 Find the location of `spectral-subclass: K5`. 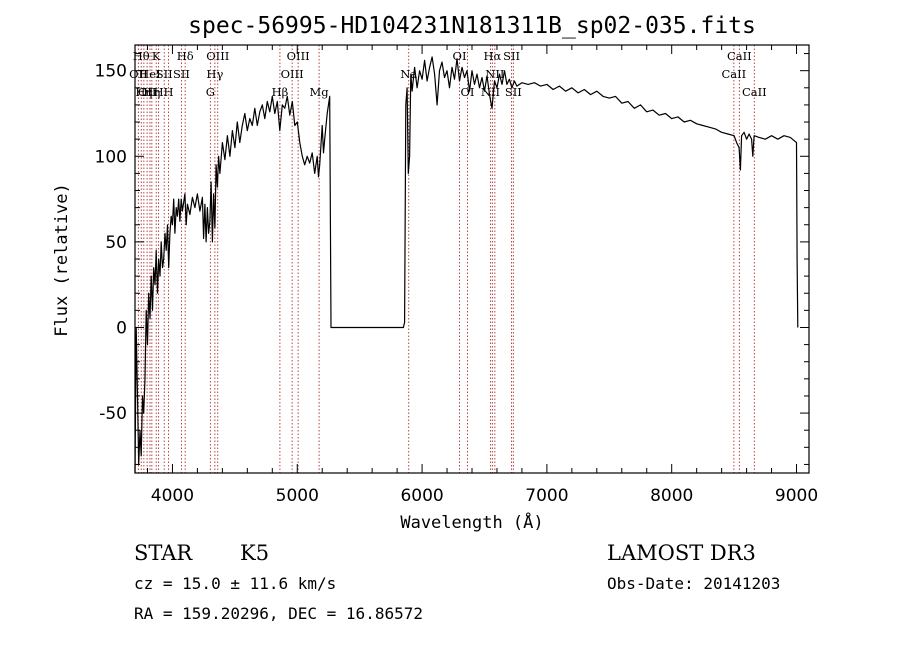

spectral-subclass: K5 is located at coordinates (254, 553).